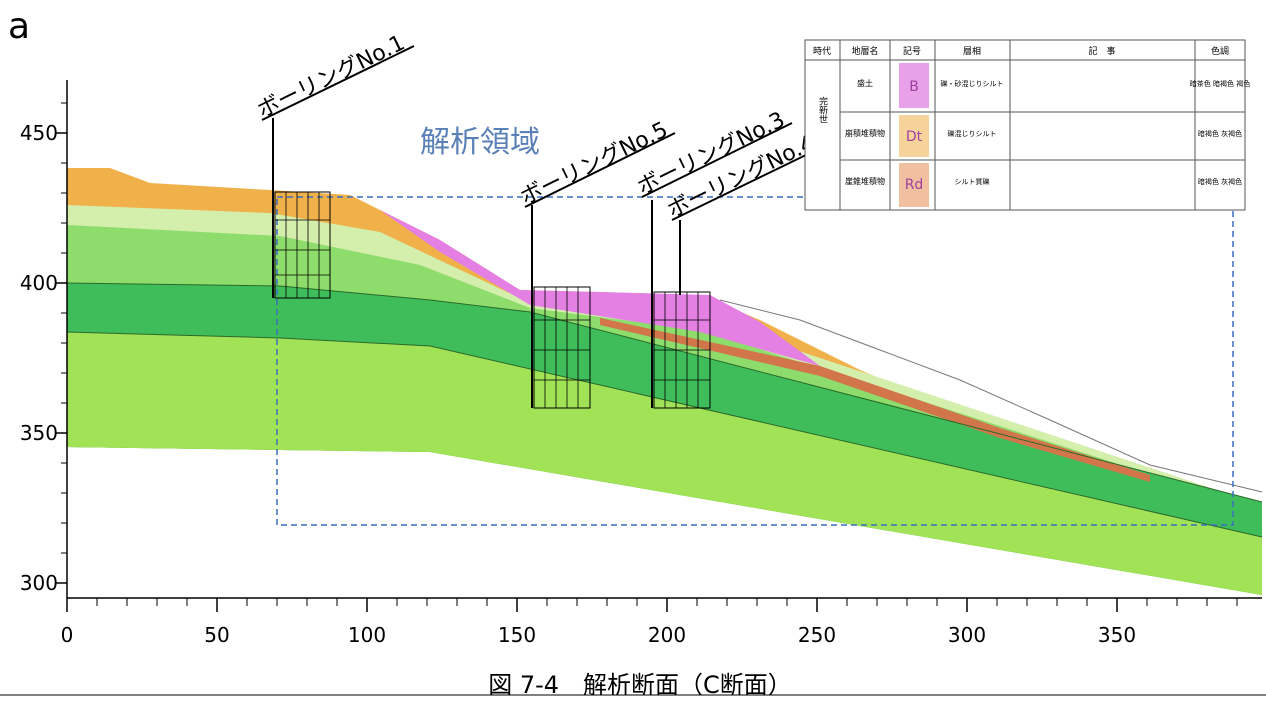 This screenshot has height=701, width=1266. Describe the element at coordinates (914, 185) in the screenshot. I see `legend-symbol: Rd` at that location.